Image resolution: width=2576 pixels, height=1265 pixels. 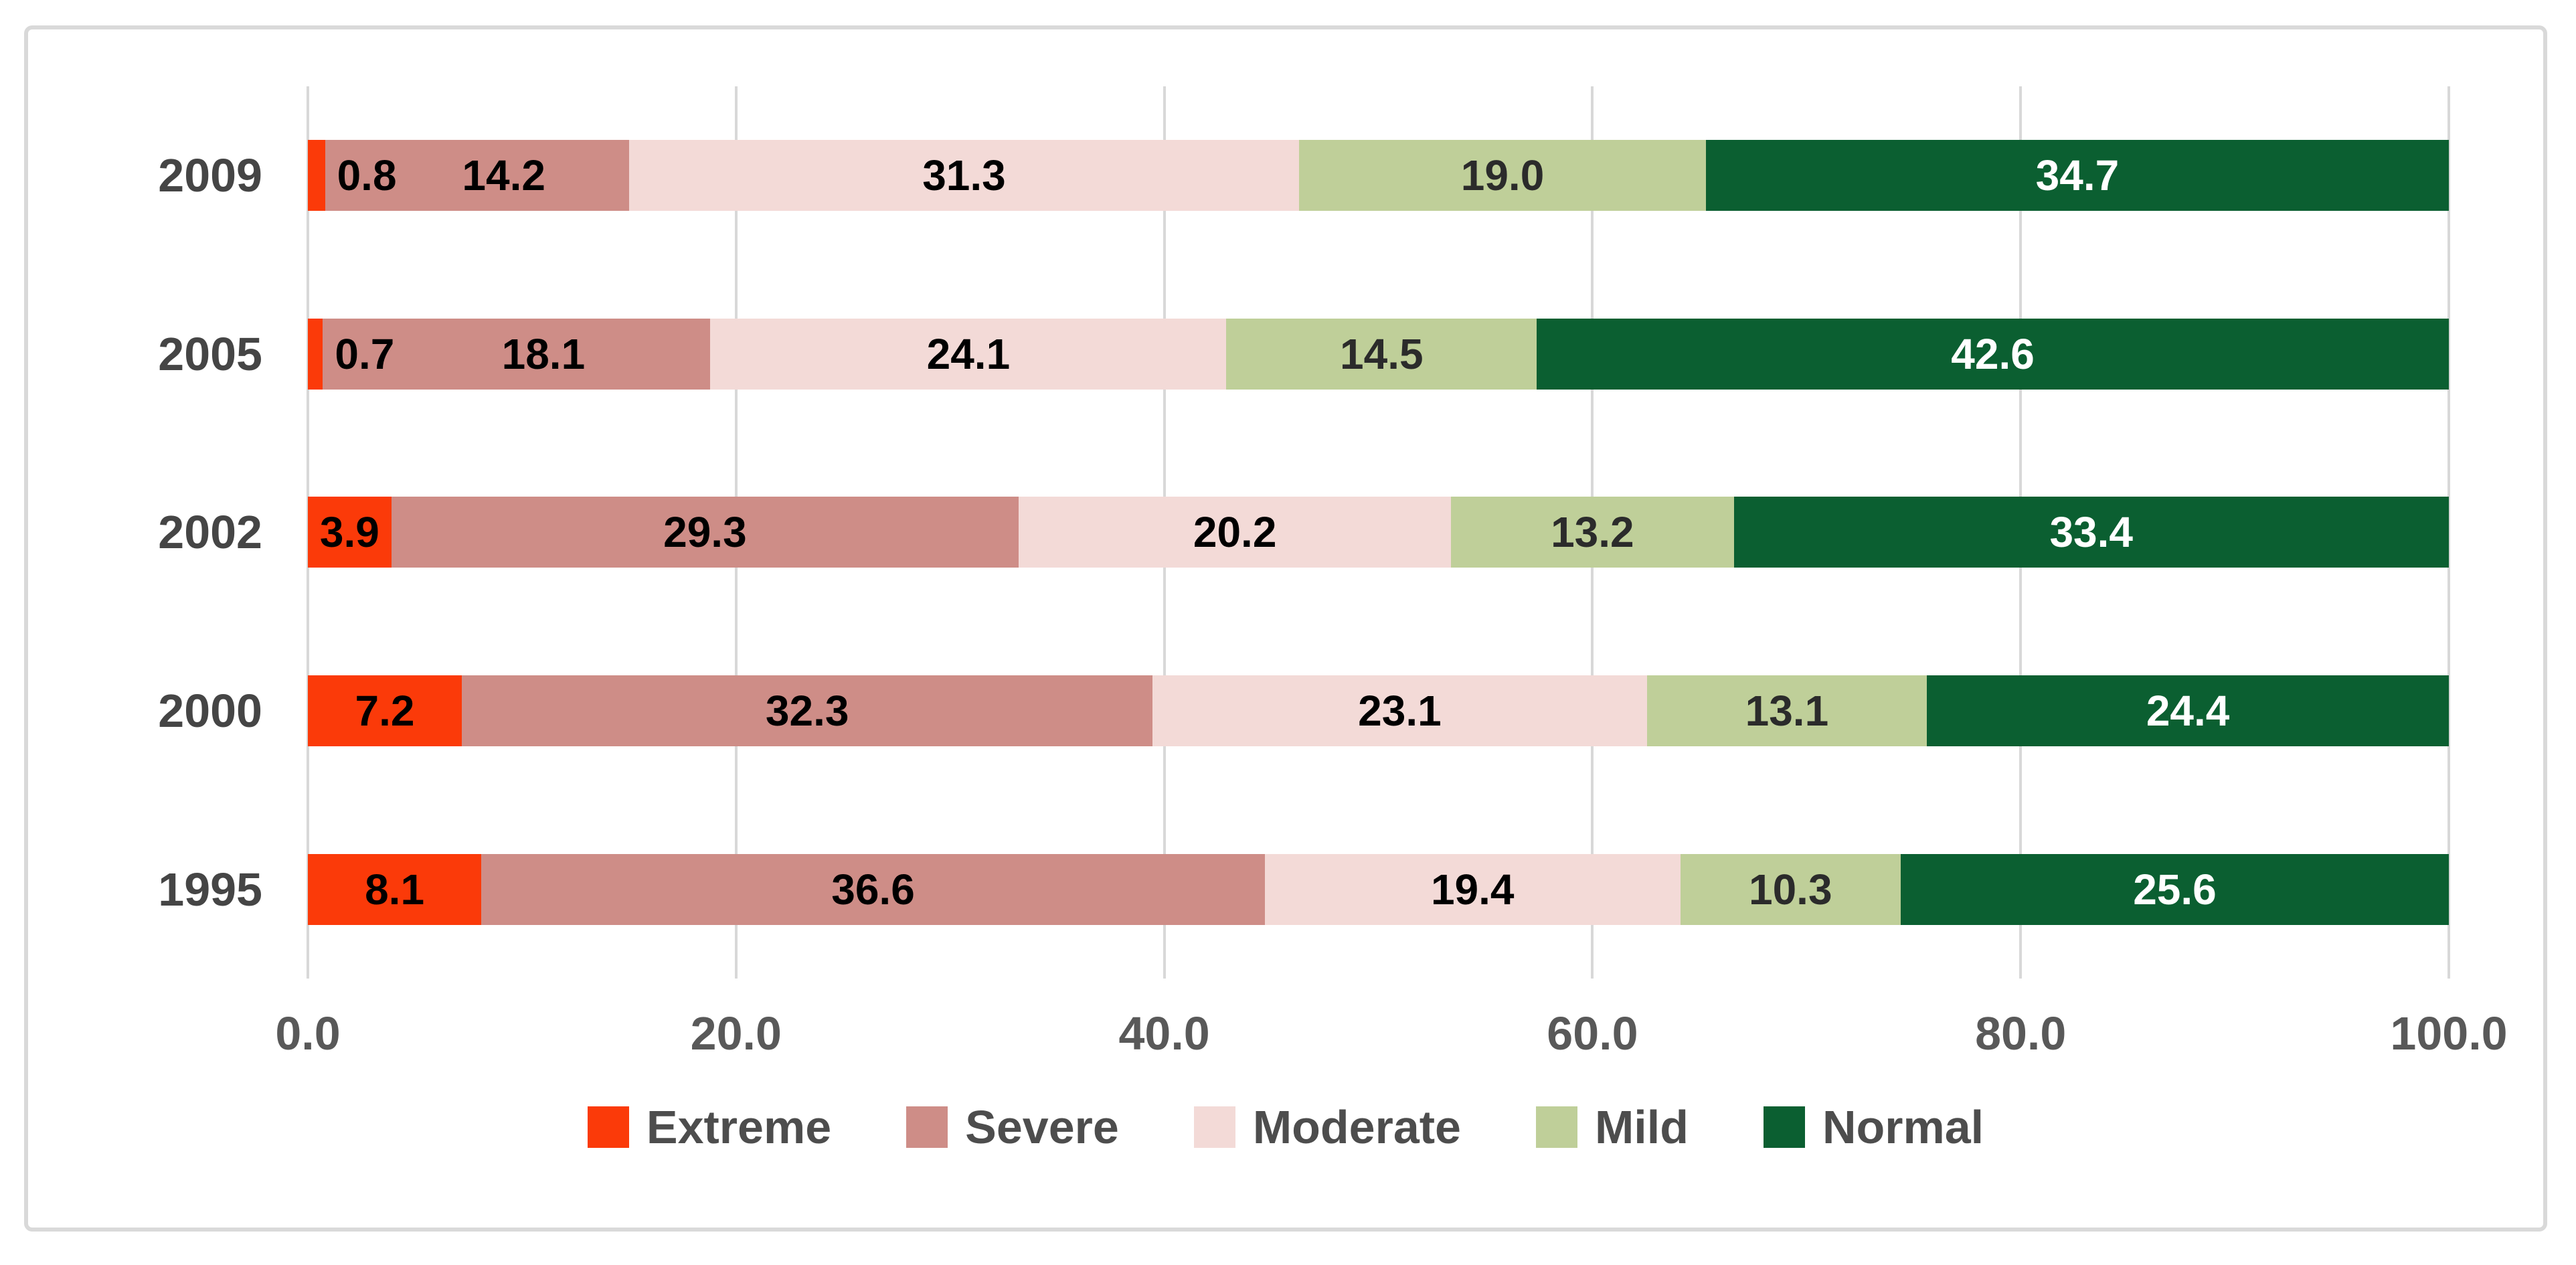 I want to click on data-label: 42.6, so click(x=1993, y=353).